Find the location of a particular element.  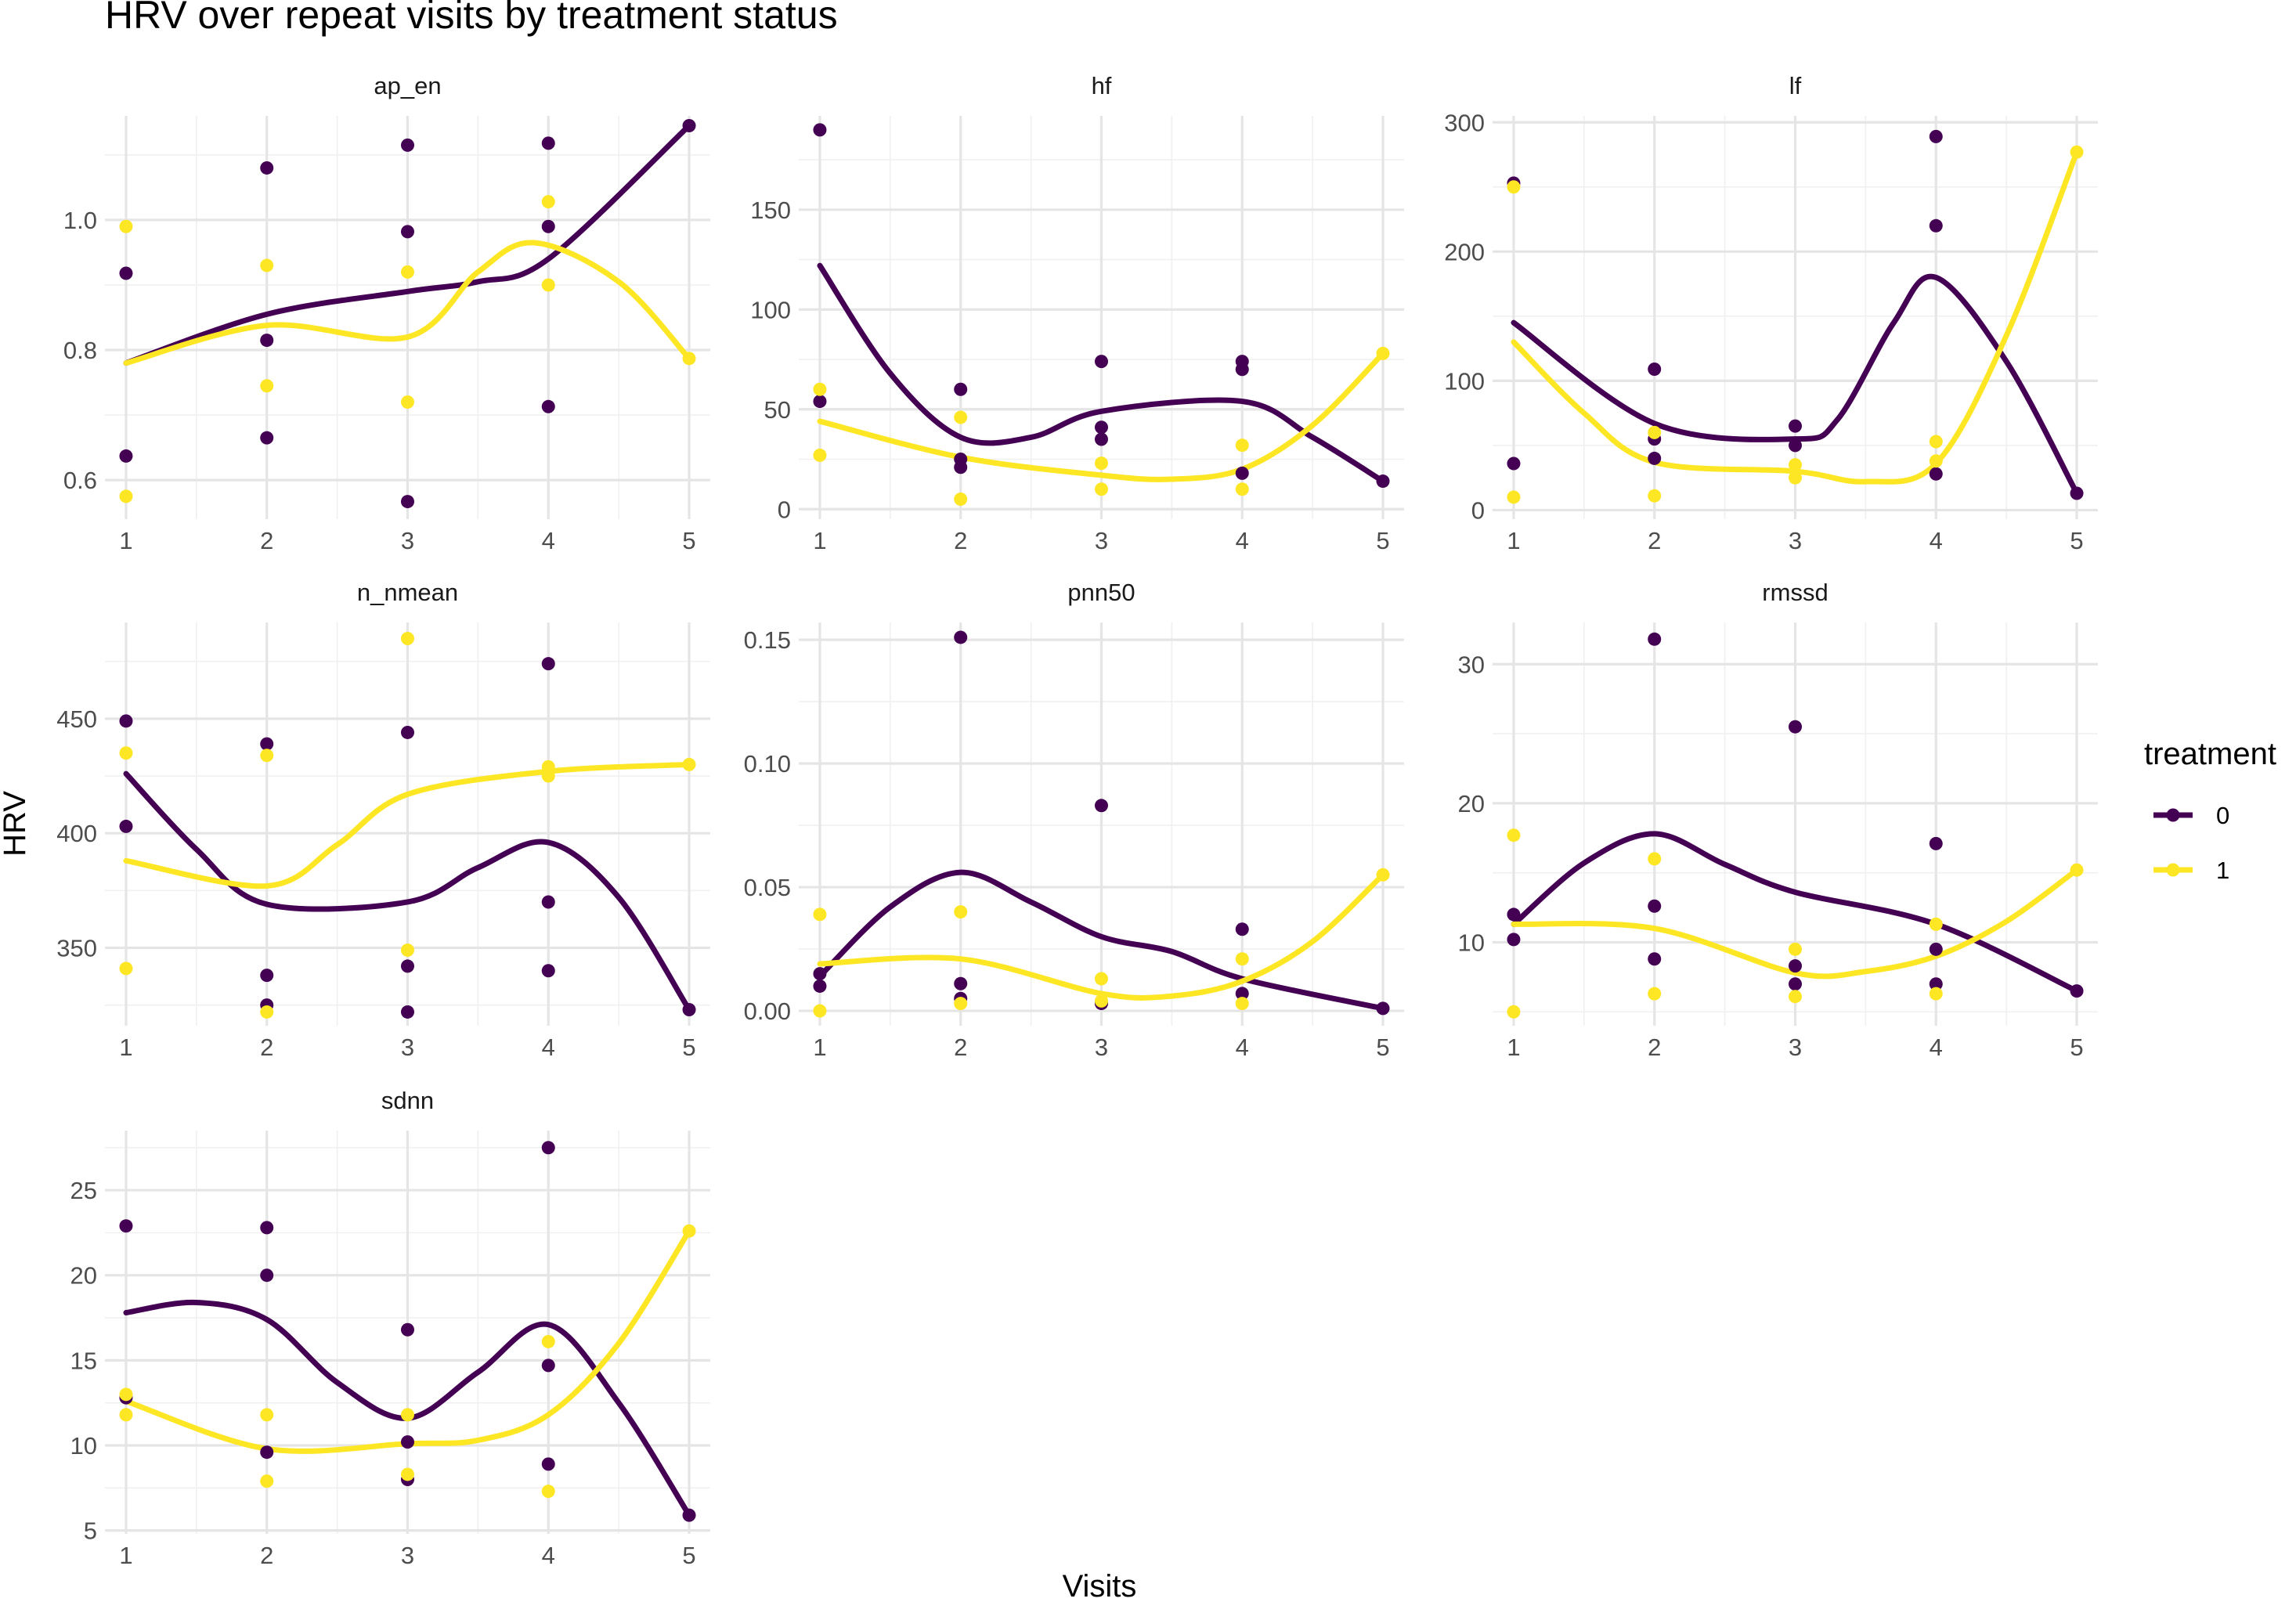

y-tick-label: 450 is located at coordinates (76, 719).